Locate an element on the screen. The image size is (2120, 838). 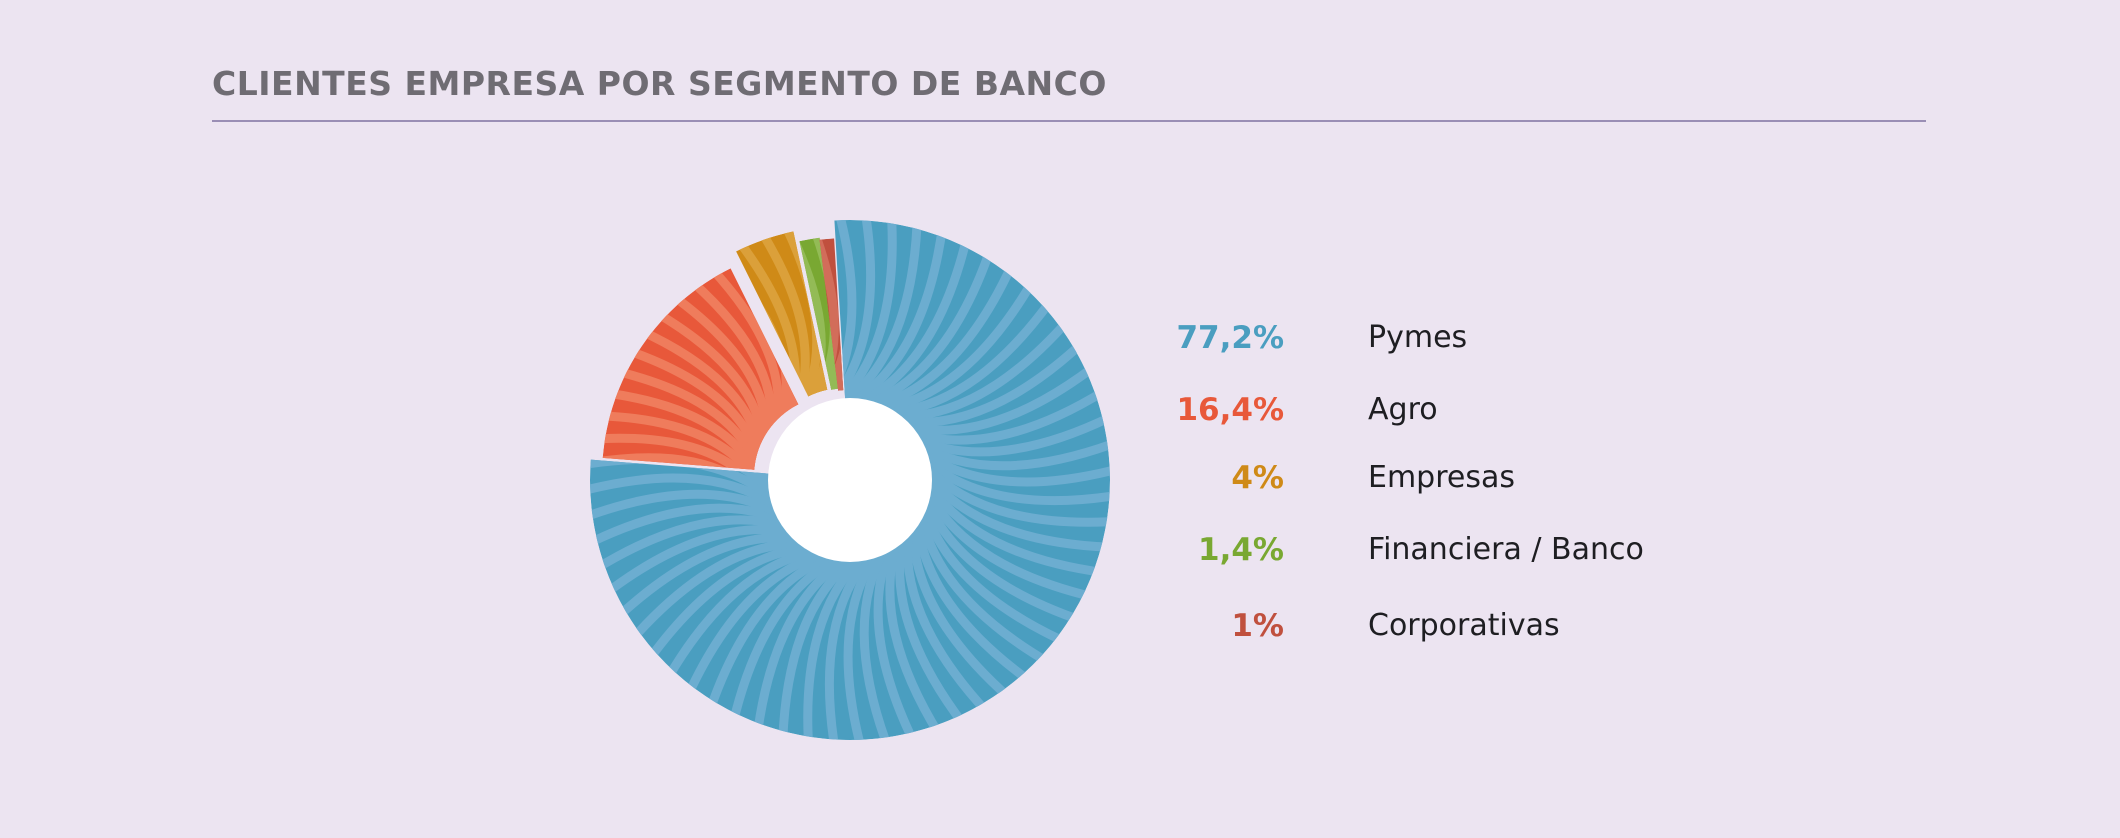
legend-item-agro: 16,4% Agro is located at coordinates (1483, 410).